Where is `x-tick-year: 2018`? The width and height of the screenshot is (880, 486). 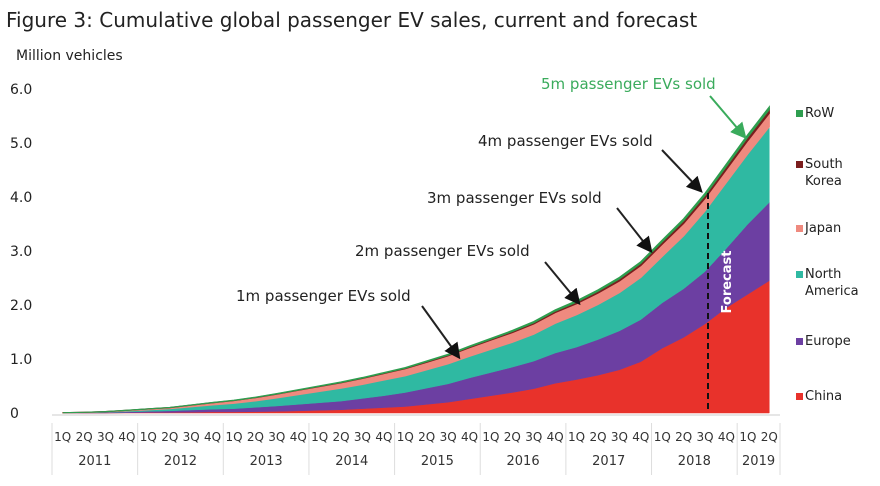
x-tick-year: 2018 is located at coordinates (694, 461).